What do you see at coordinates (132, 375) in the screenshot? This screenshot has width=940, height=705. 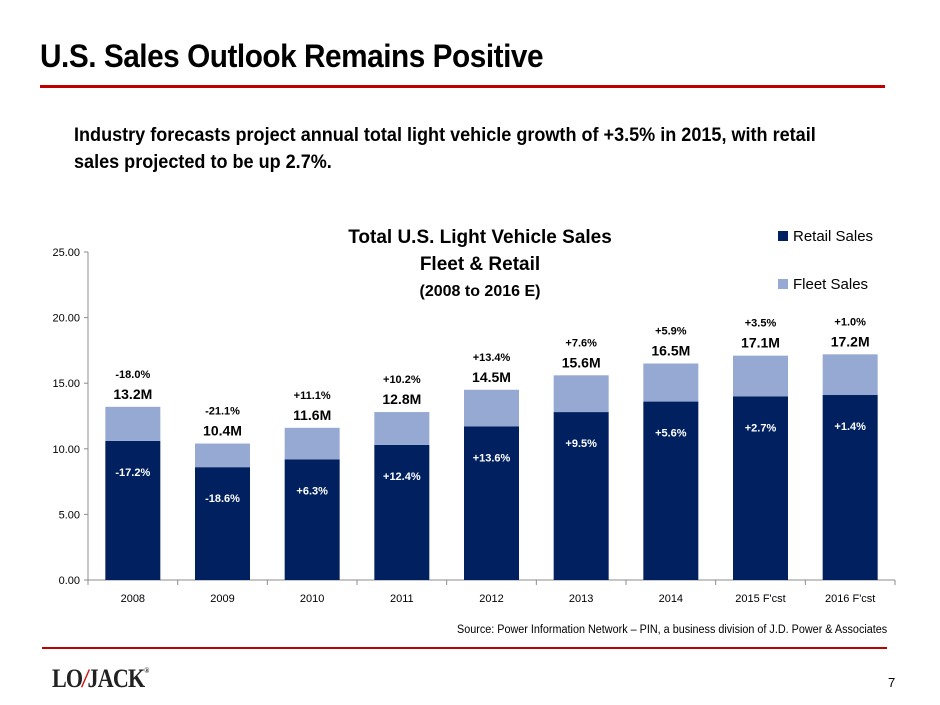 I see `total-growth-label: -18.0%` at bounding box center [132, 375].